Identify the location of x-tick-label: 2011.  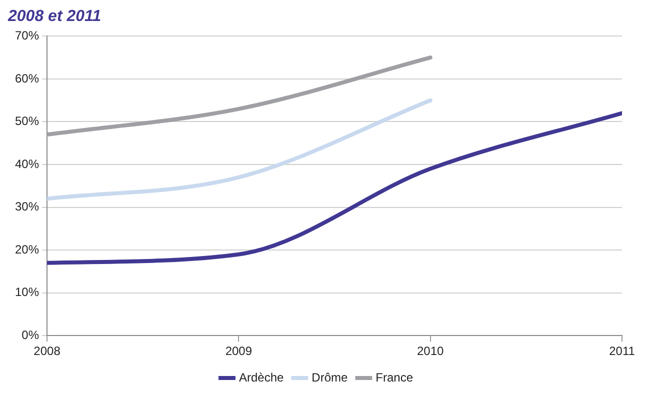
(622, 351).